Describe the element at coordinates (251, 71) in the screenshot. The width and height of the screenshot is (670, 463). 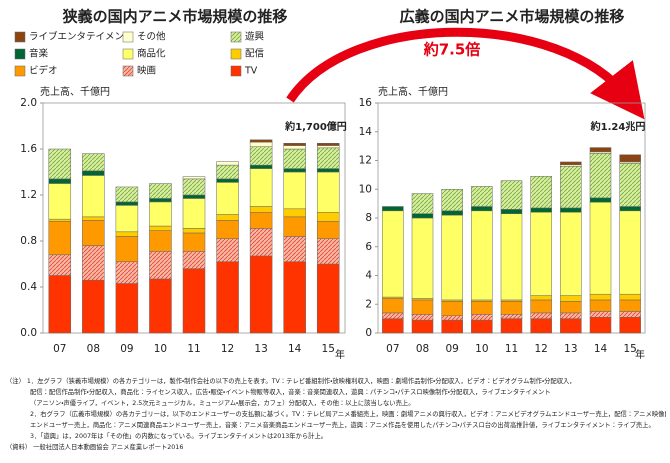
I see `legend-label: TV` at that location.